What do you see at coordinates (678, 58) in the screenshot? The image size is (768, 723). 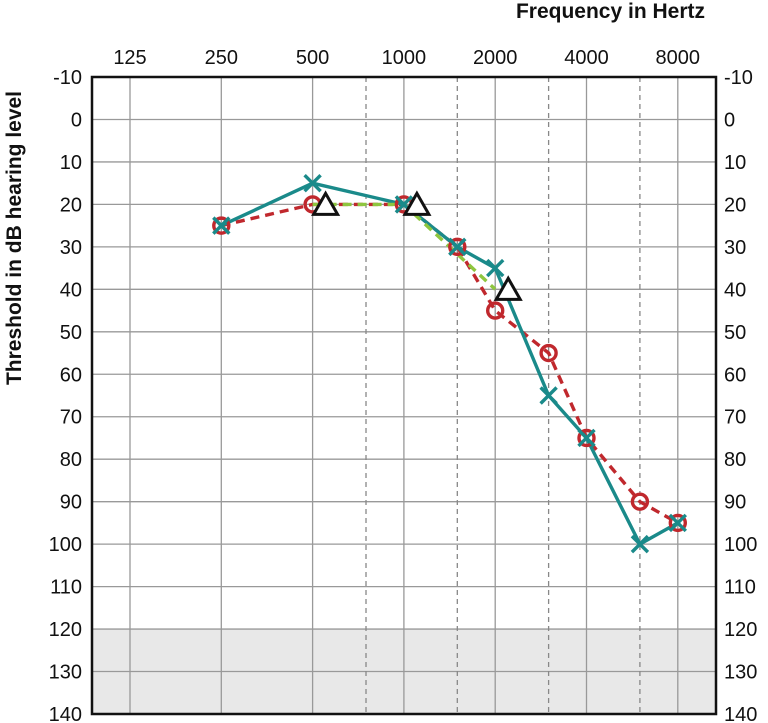 I see `x-tick-label: 8000` at bounding box center [678, 58].